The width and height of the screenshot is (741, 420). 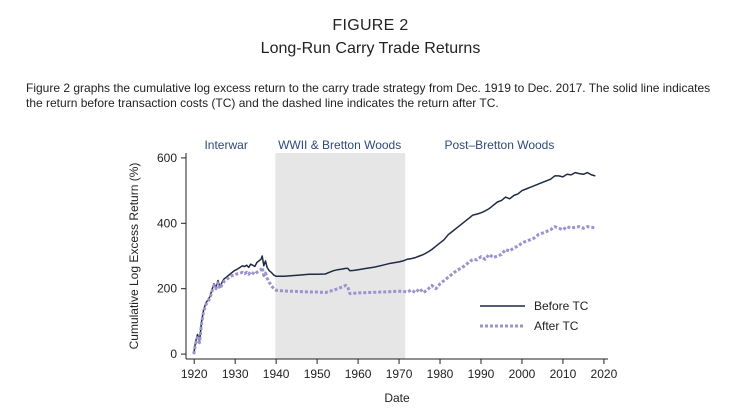 What do you see at coordinates (399, 374) in the screenshot?
I see `x-tick-label: 1970` at bounding box center [399, 374].